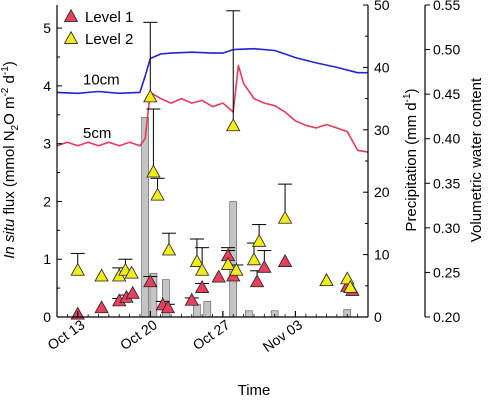  What do you see at coordinates (283, 335) in the screenshot?
I see `x-tick-label: Nov 03` at bounding box center [283, 335].